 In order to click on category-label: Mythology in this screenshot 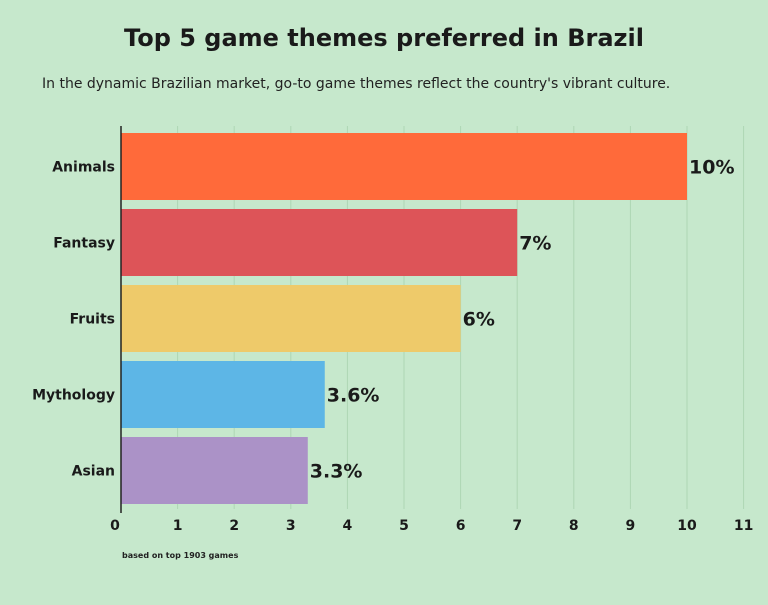, I will do `click(73, 396)`.